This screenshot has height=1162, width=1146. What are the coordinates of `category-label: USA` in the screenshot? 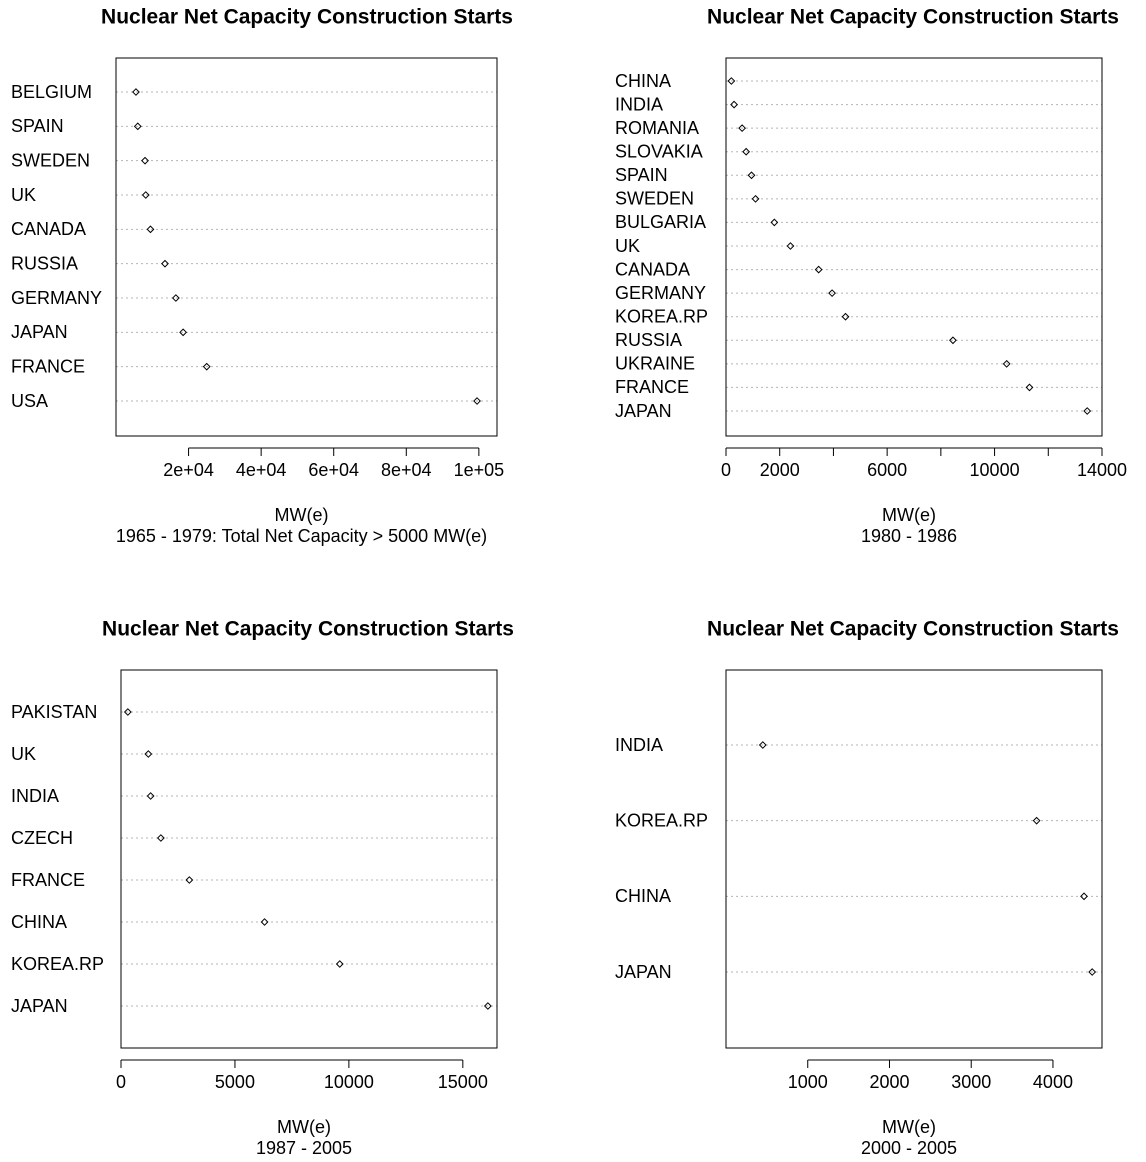 It's located at (29, 401).